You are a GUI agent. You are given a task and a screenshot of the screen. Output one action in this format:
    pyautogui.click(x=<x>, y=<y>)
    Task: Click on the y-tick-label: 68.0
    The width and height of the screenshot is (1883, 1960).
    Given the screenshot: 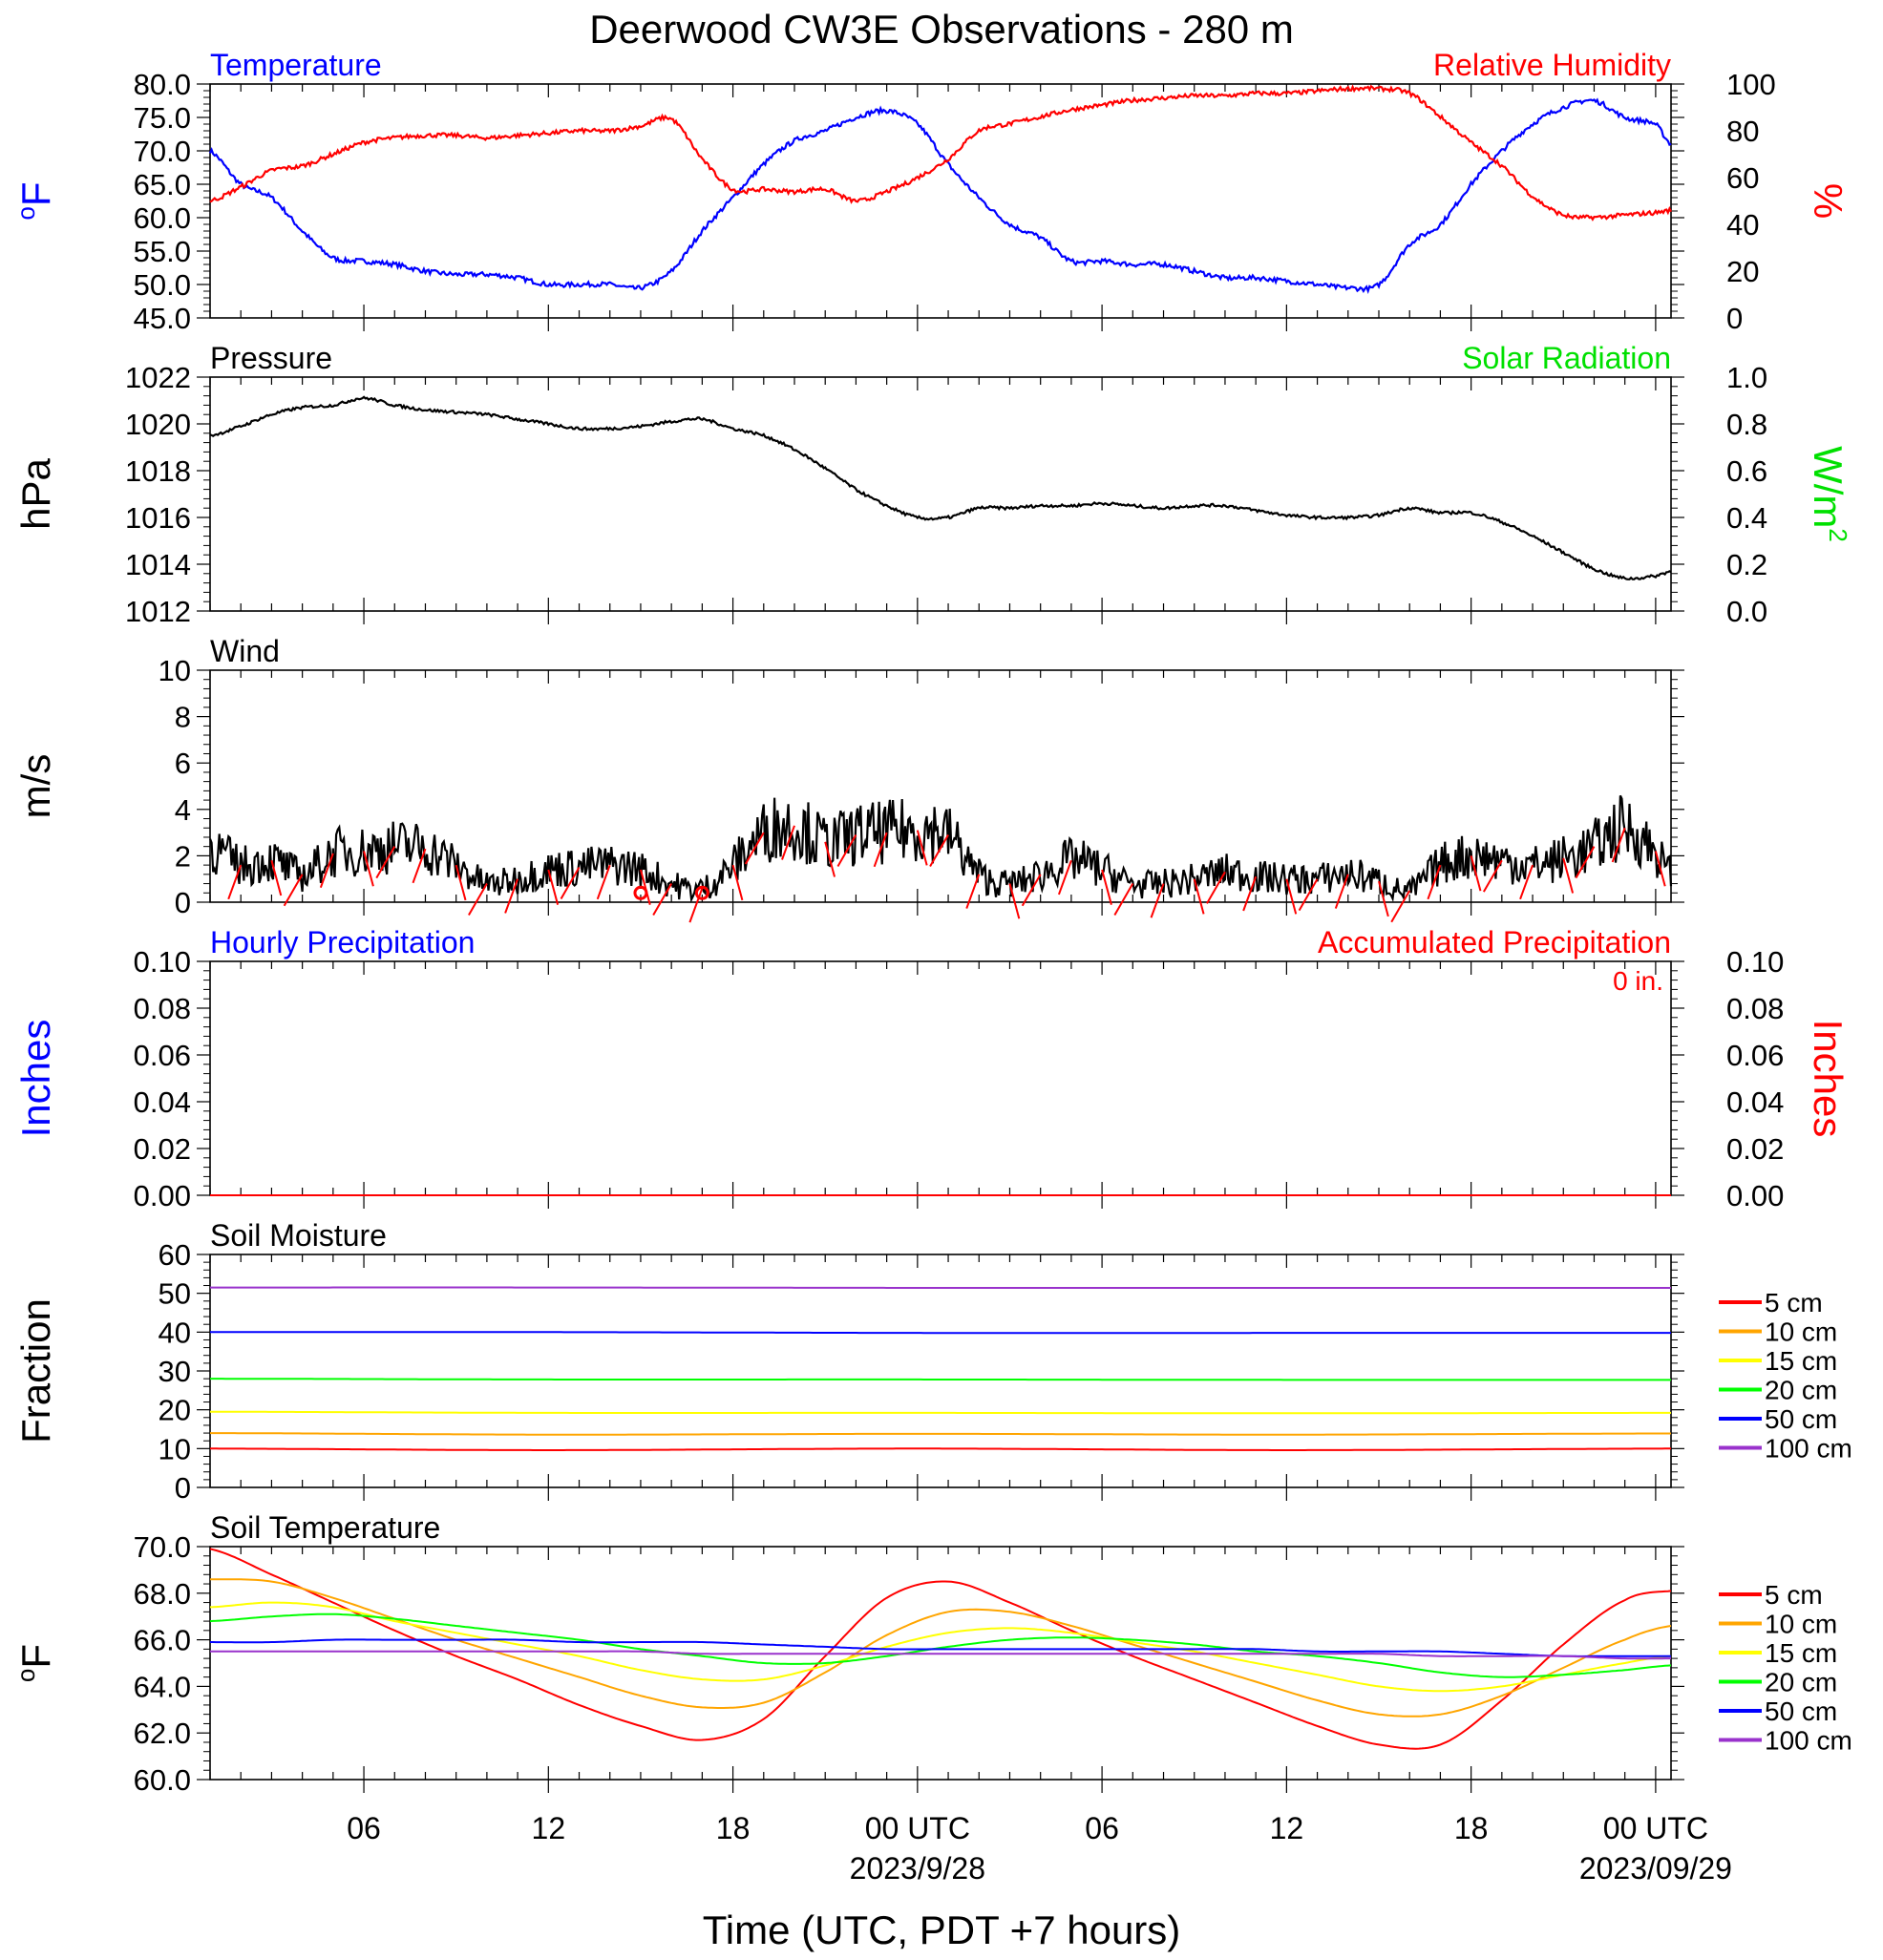 What is the action you would take?
    pyautogui.click(x=162, y=1594)
    